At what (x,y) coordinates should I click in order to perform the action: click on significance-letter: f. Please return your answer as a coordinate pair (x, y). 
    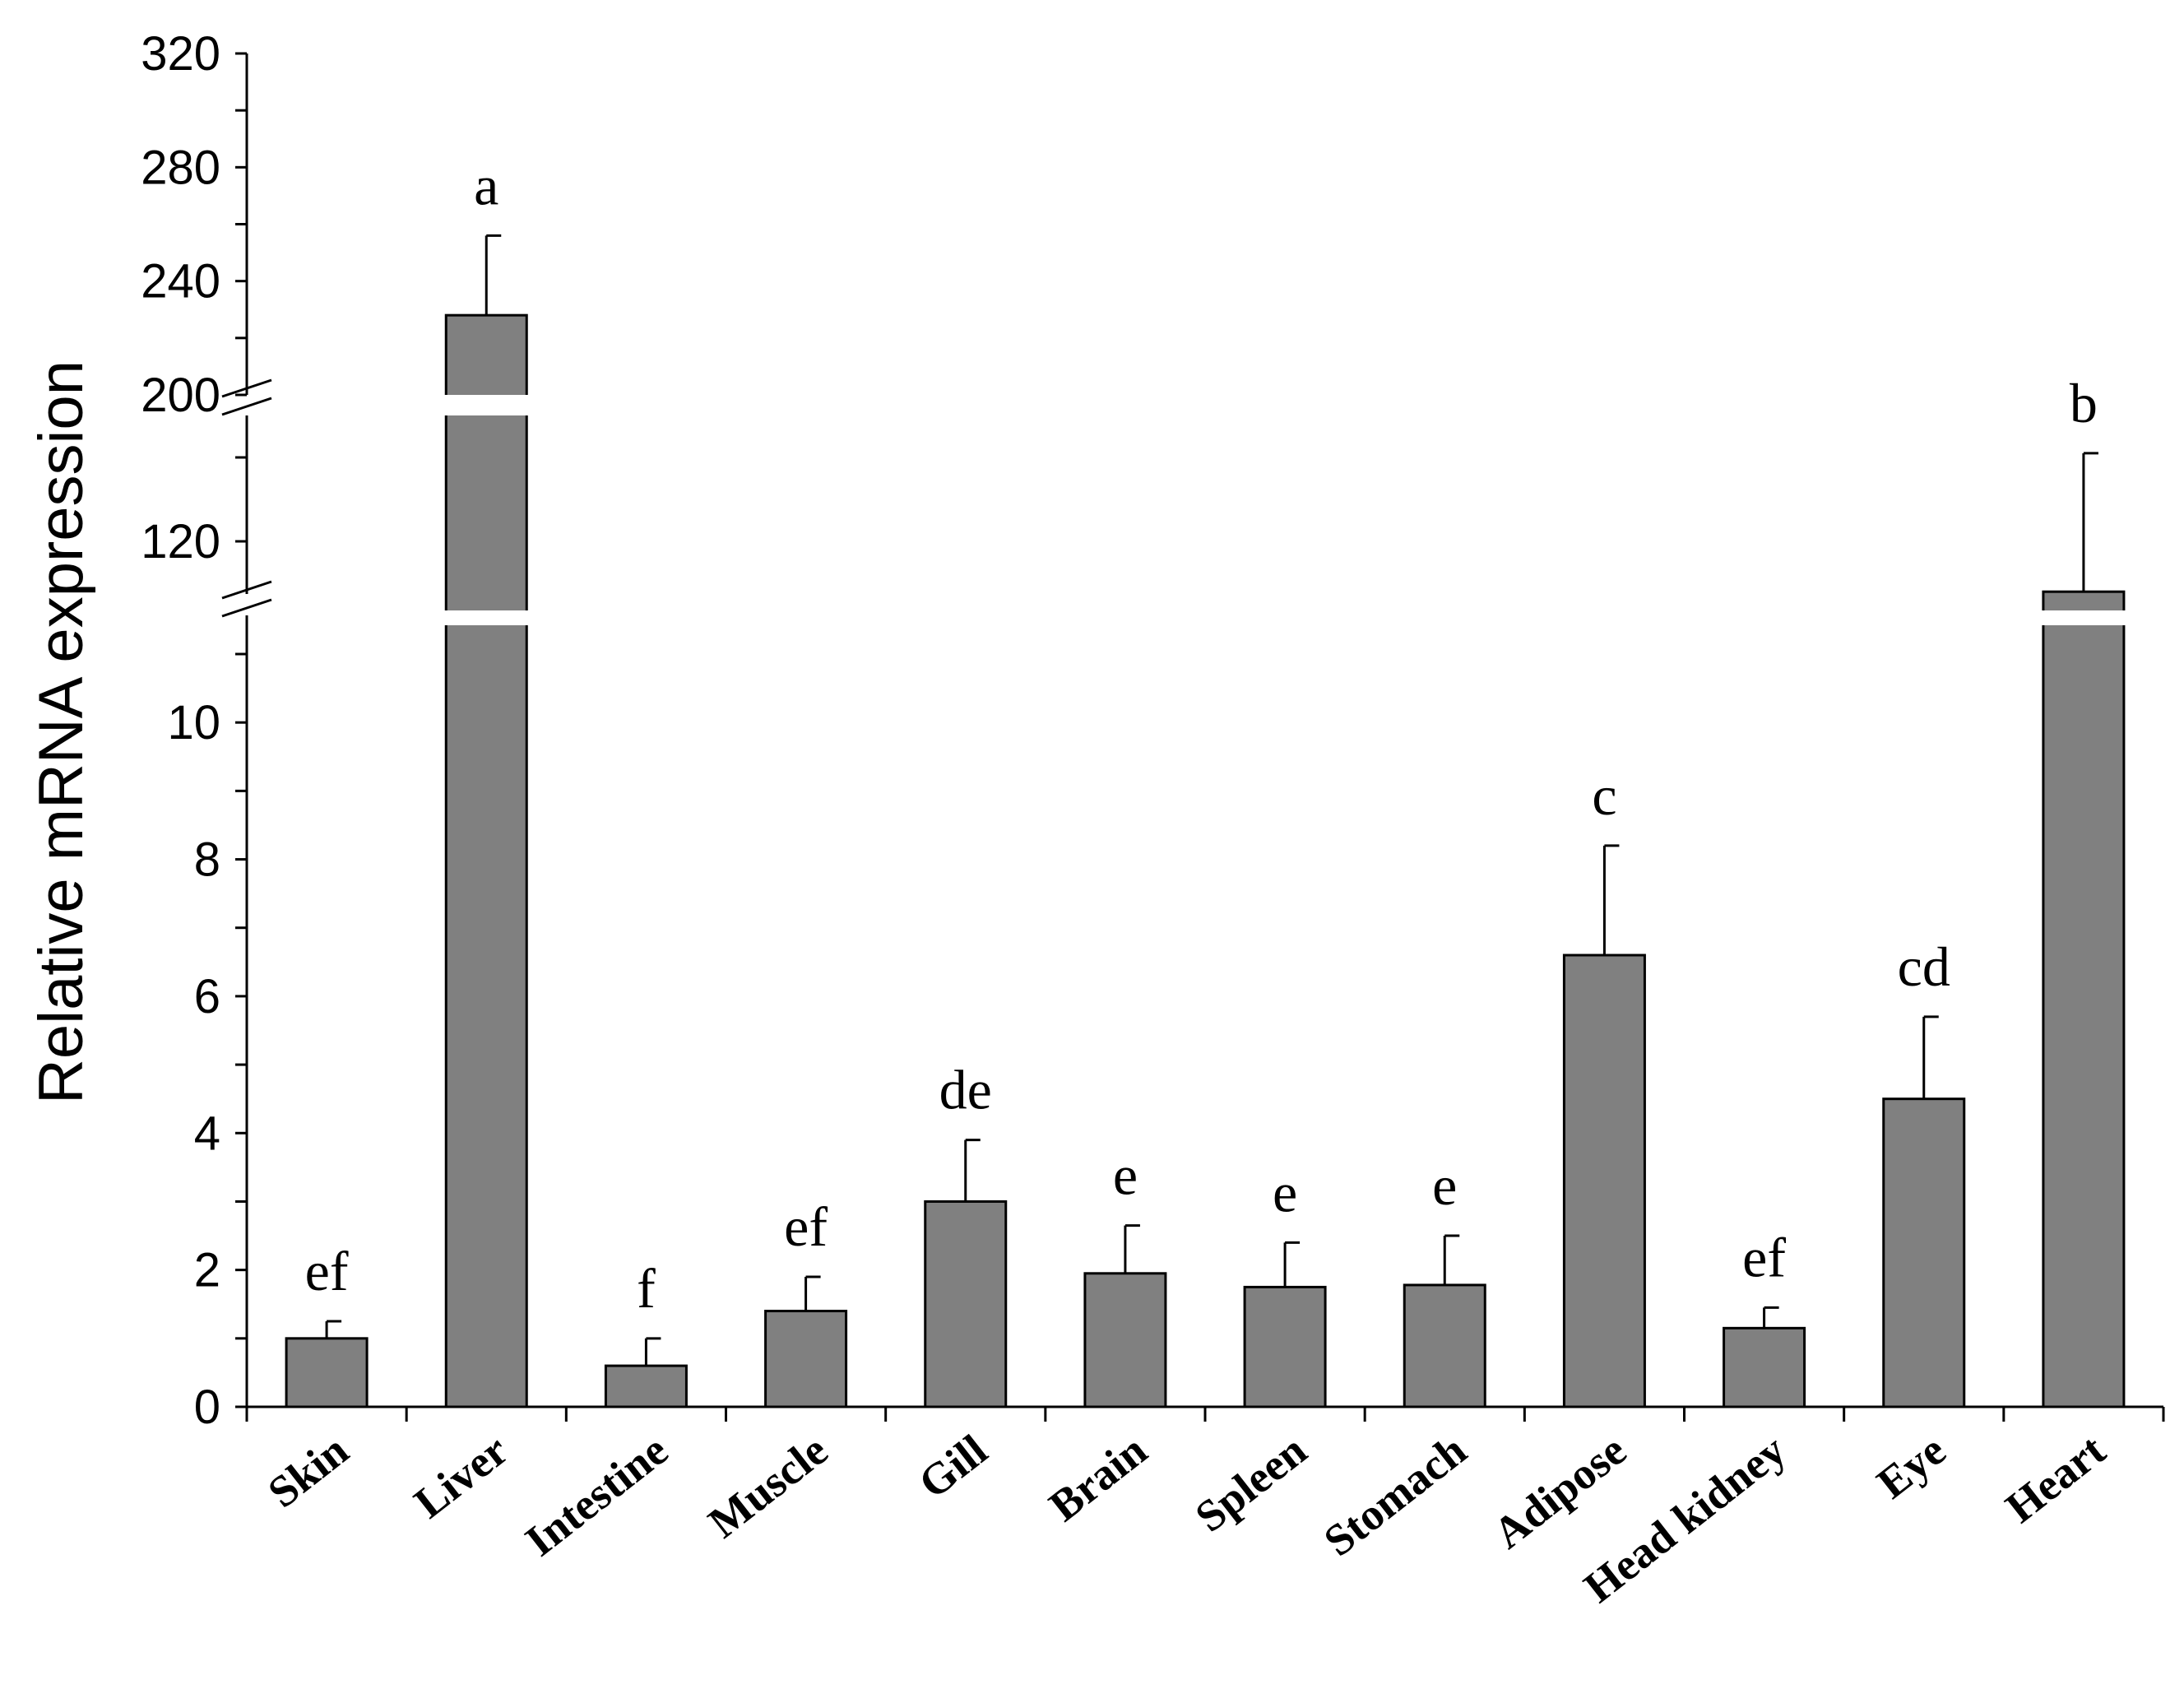
    Looking at the image, I should click on (646, 1289).